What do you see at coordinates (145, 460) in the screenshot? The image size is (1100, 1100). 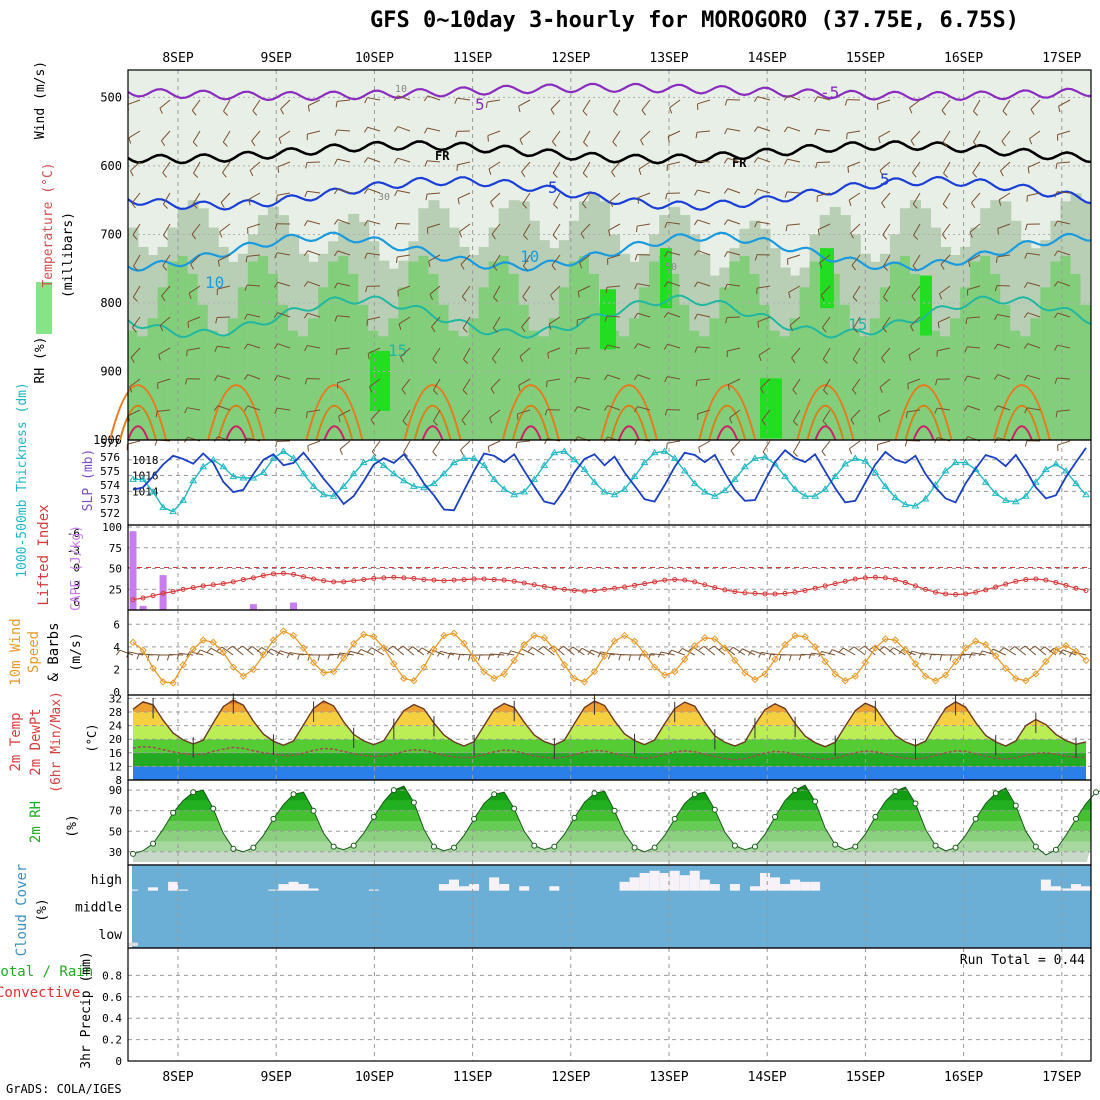 I see `slp-tick-label: 1018` at bounding box center [145, 460].